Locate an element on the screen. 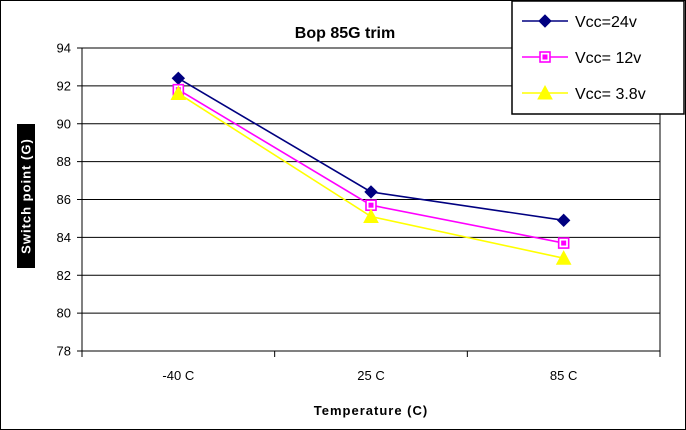 Image resolution: width=686 pixels, height=430 pixels. y-axis-title-group: Switch point (G) is located at coordinates (26, 196).